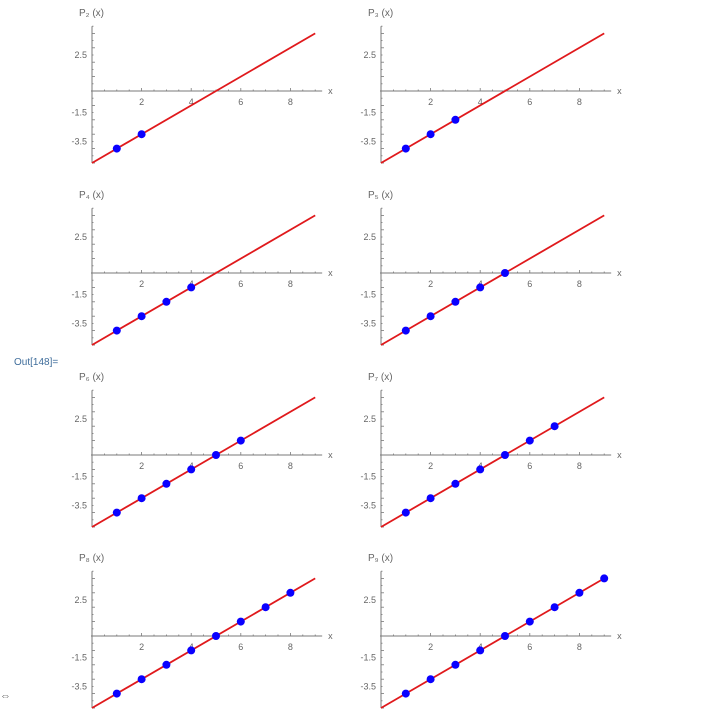 The width and height of the screenshot is (727, 717). Describe the element at coordinates (5, 696) in the screenshot. I see `cell-bracket-icon: ⇔` at that location.